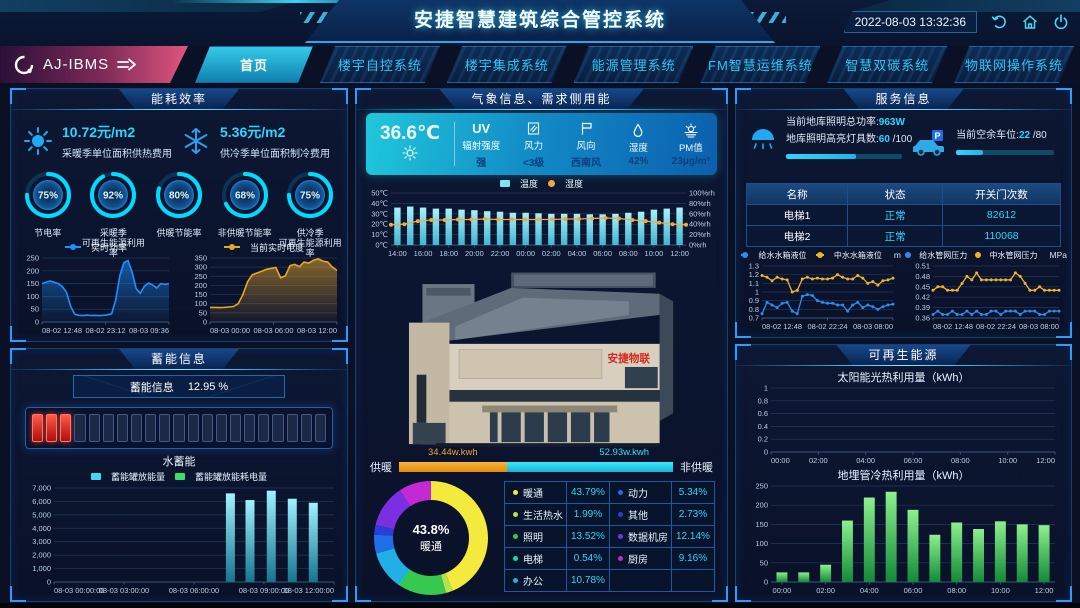  Describe the element at coordinates (41, 514) in the screenshot. I see `svg-text: 5,000` at that location.